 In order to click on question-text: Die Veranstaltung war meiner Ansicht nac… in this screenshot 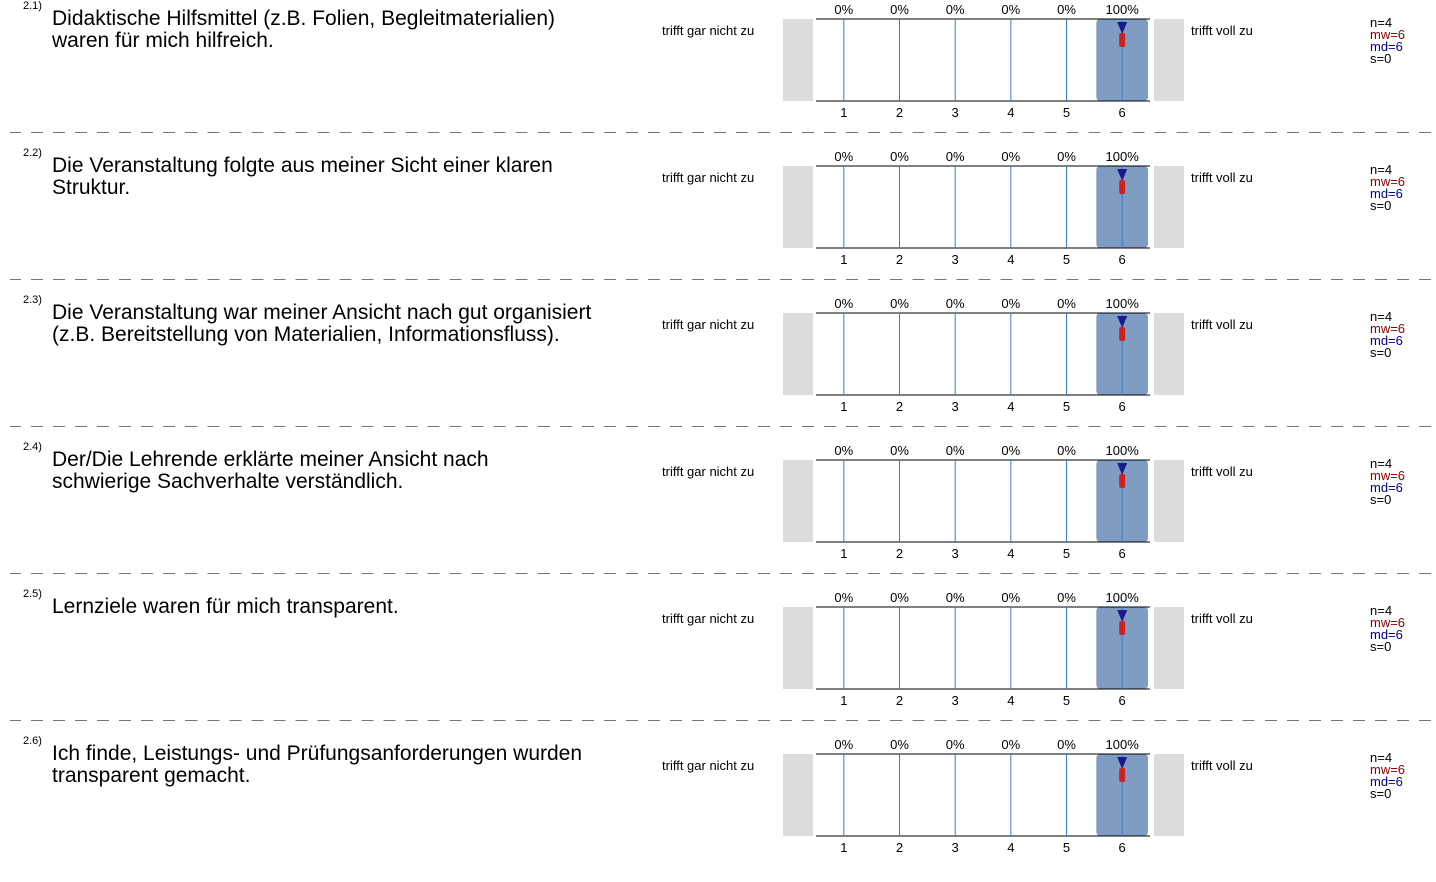, I will do `click(322, 323)`.